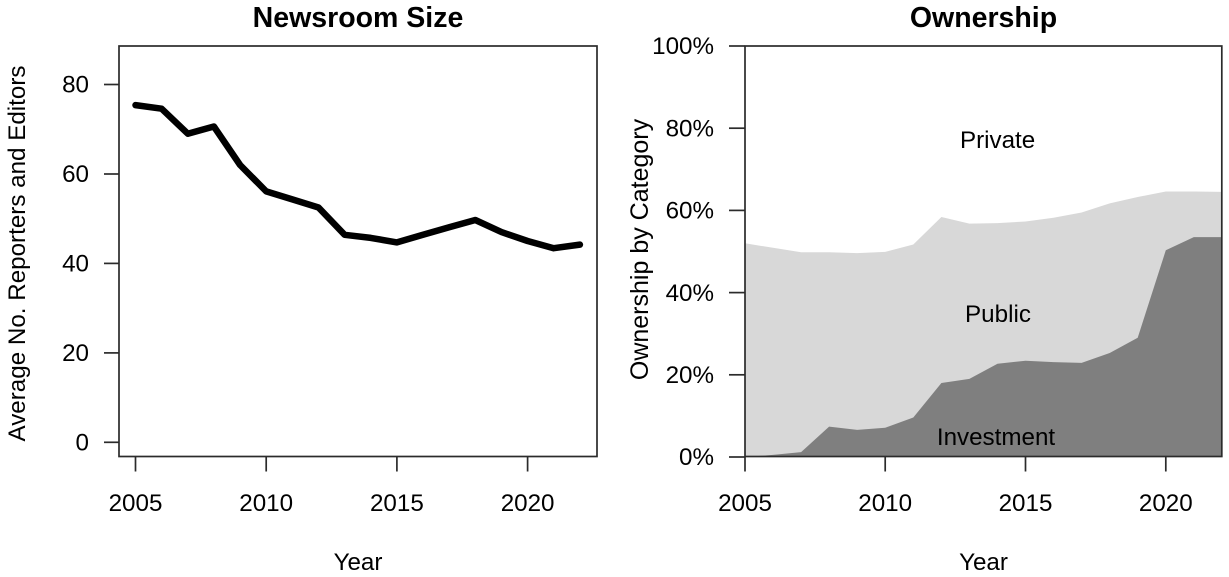  What do you see at coordinates (690, 375) in the screenshot?
I see `svg-text: 20%` at bounding box center [690, 375].